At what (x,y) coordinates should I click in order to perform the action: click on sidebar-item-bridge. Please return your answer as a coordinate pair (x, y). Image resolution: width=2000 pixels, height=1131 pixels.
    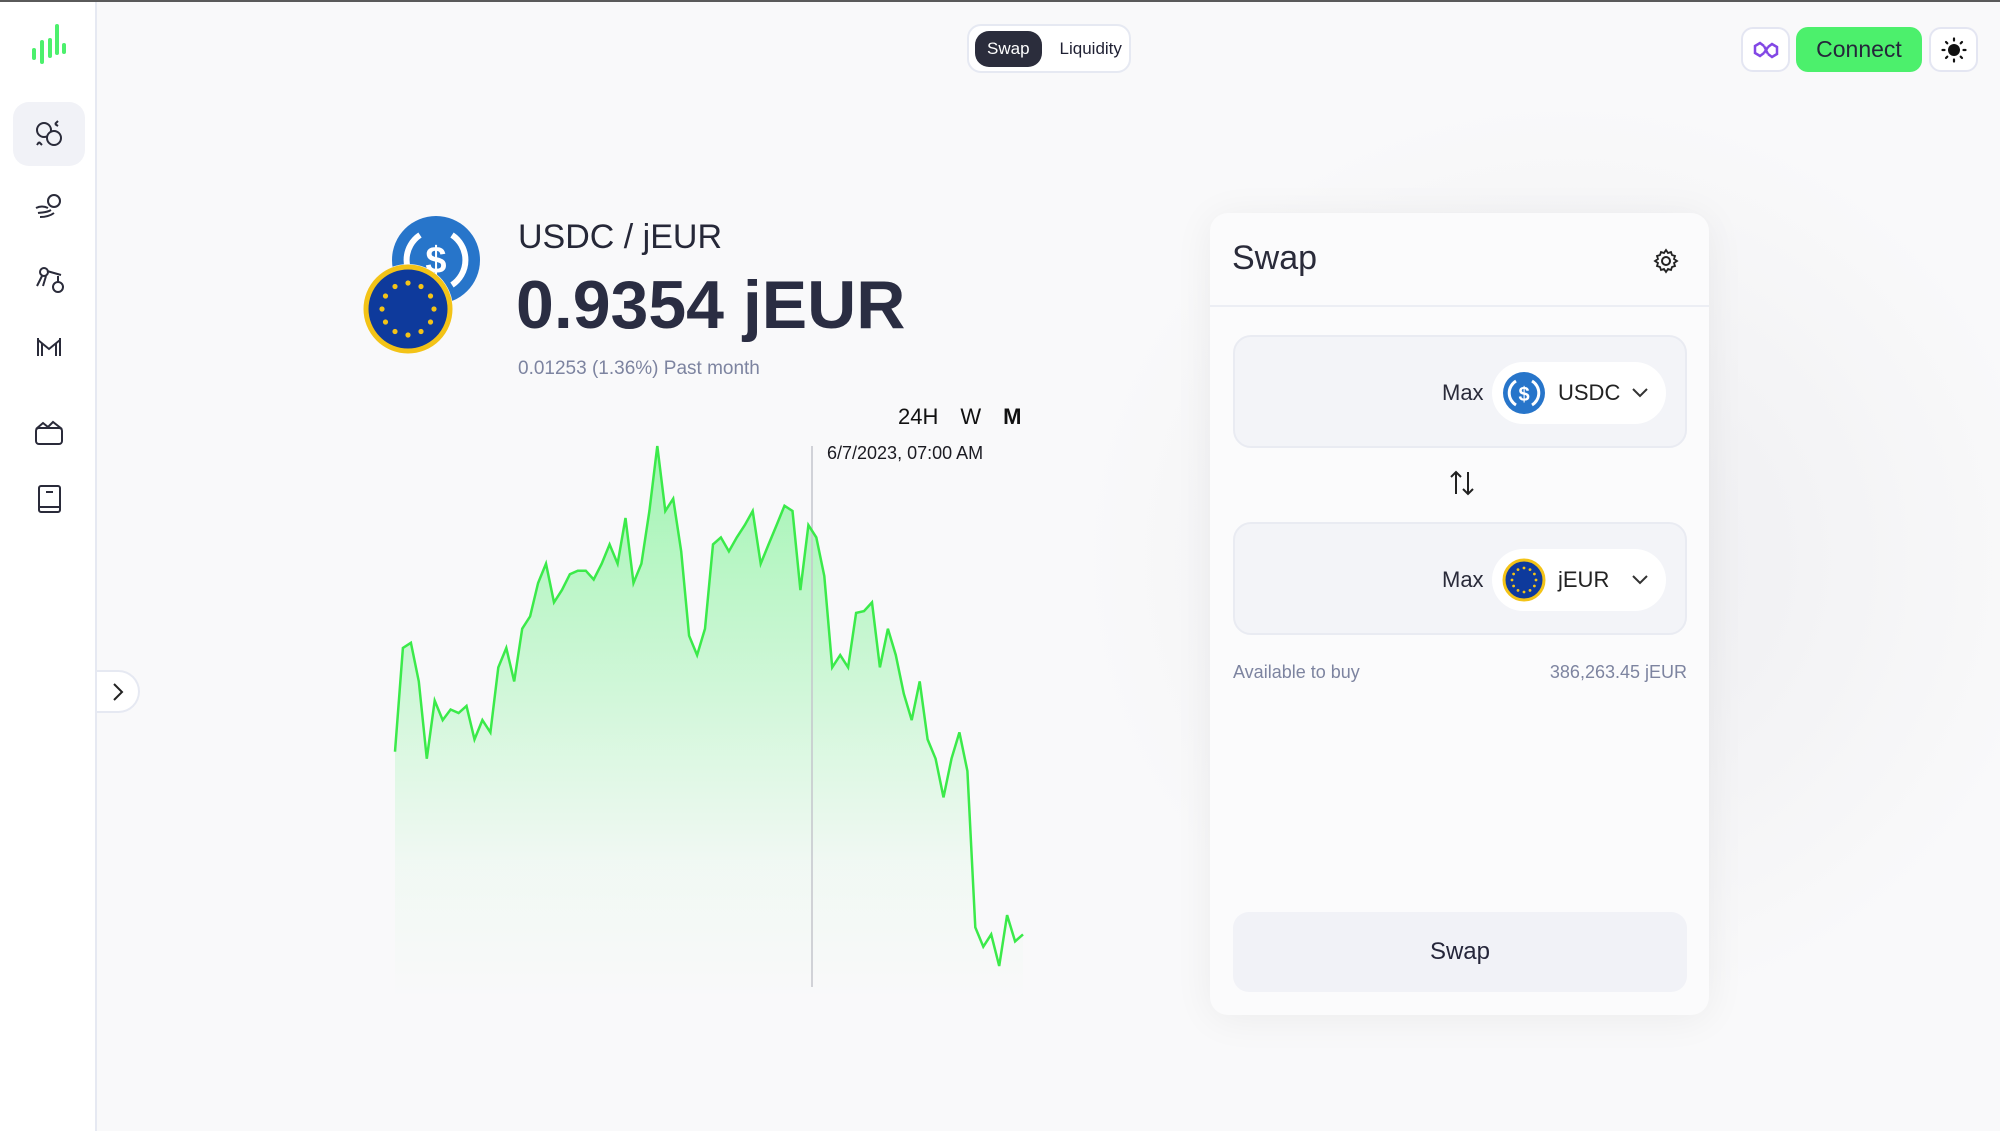
    Looking at the image, I should click on (49, 347).